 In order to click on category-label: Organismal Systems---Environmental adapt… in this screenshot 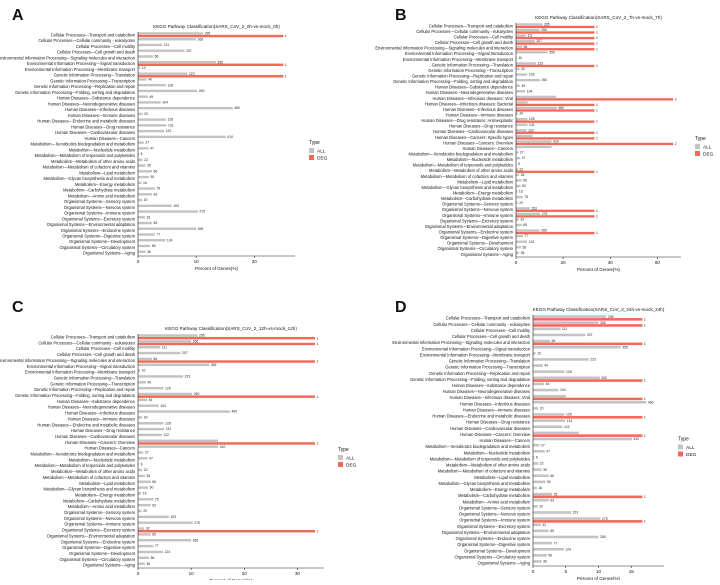, I will do `click(91, 224)`.